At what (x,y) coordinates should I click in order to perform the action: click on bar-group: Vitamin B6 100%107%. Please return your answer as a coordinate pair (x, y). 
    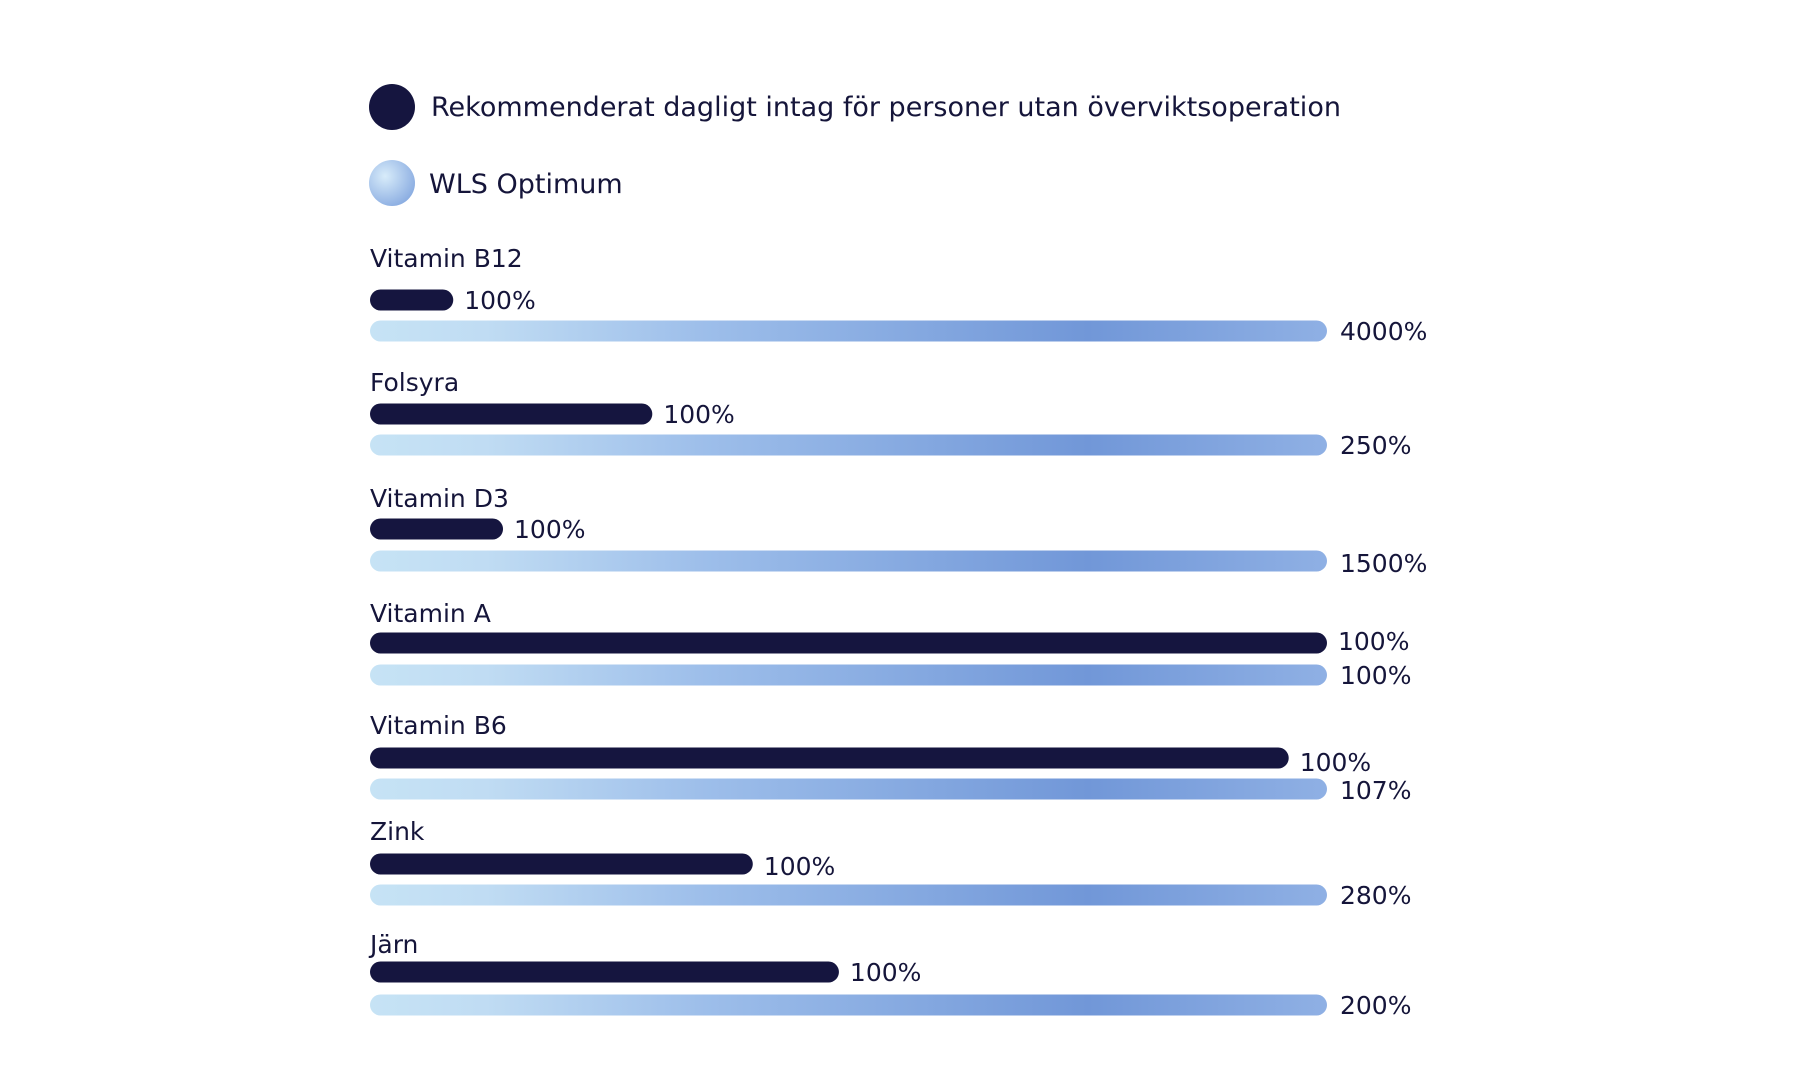
    Looking at the image, I should click on (890, 758).